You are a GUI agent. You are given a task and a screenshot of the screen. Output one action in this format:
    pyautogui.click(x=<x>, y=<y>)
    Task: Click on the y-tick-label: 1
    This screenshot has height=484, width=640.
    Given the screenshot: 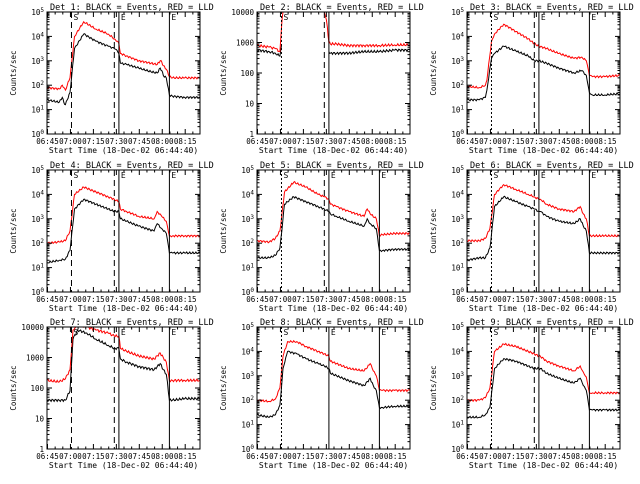 What is the action you would take?
    pyautogui.click(x=251, y=134)
    